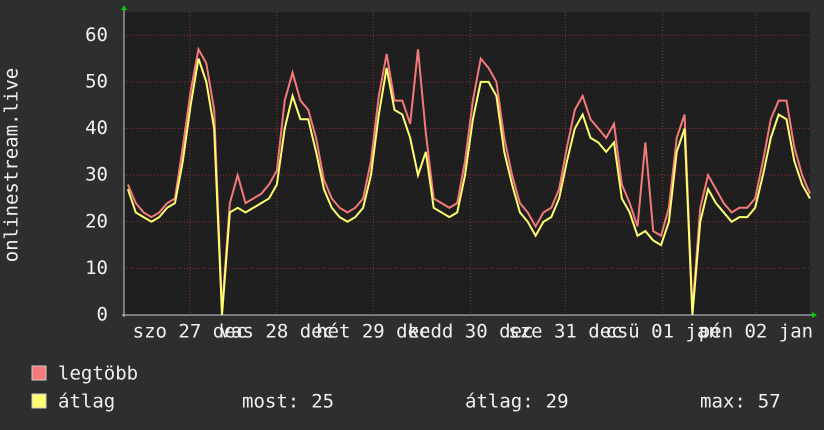  I want to click on x-tick-label: csü 01 jan, so click(662, 332).